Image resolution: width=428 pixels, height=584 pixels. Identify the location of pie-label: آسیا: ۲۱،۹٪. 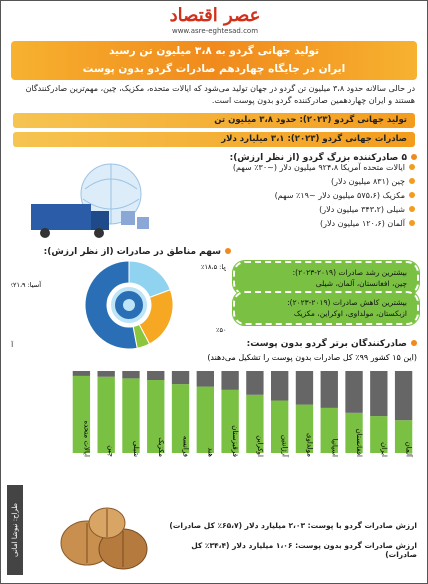
(26, 284).